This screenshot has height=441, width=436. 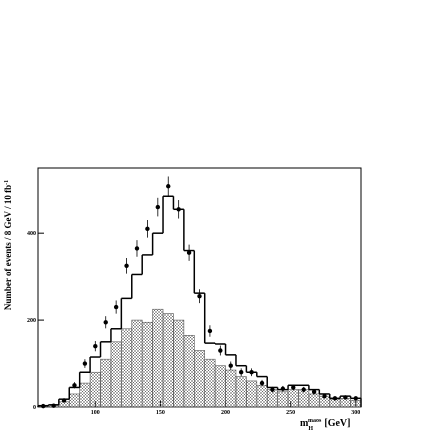 What do you see at coordinates (315, 421) in the screenshot?
I see `x-label-sup: maos` at bounding box center [315, 421].